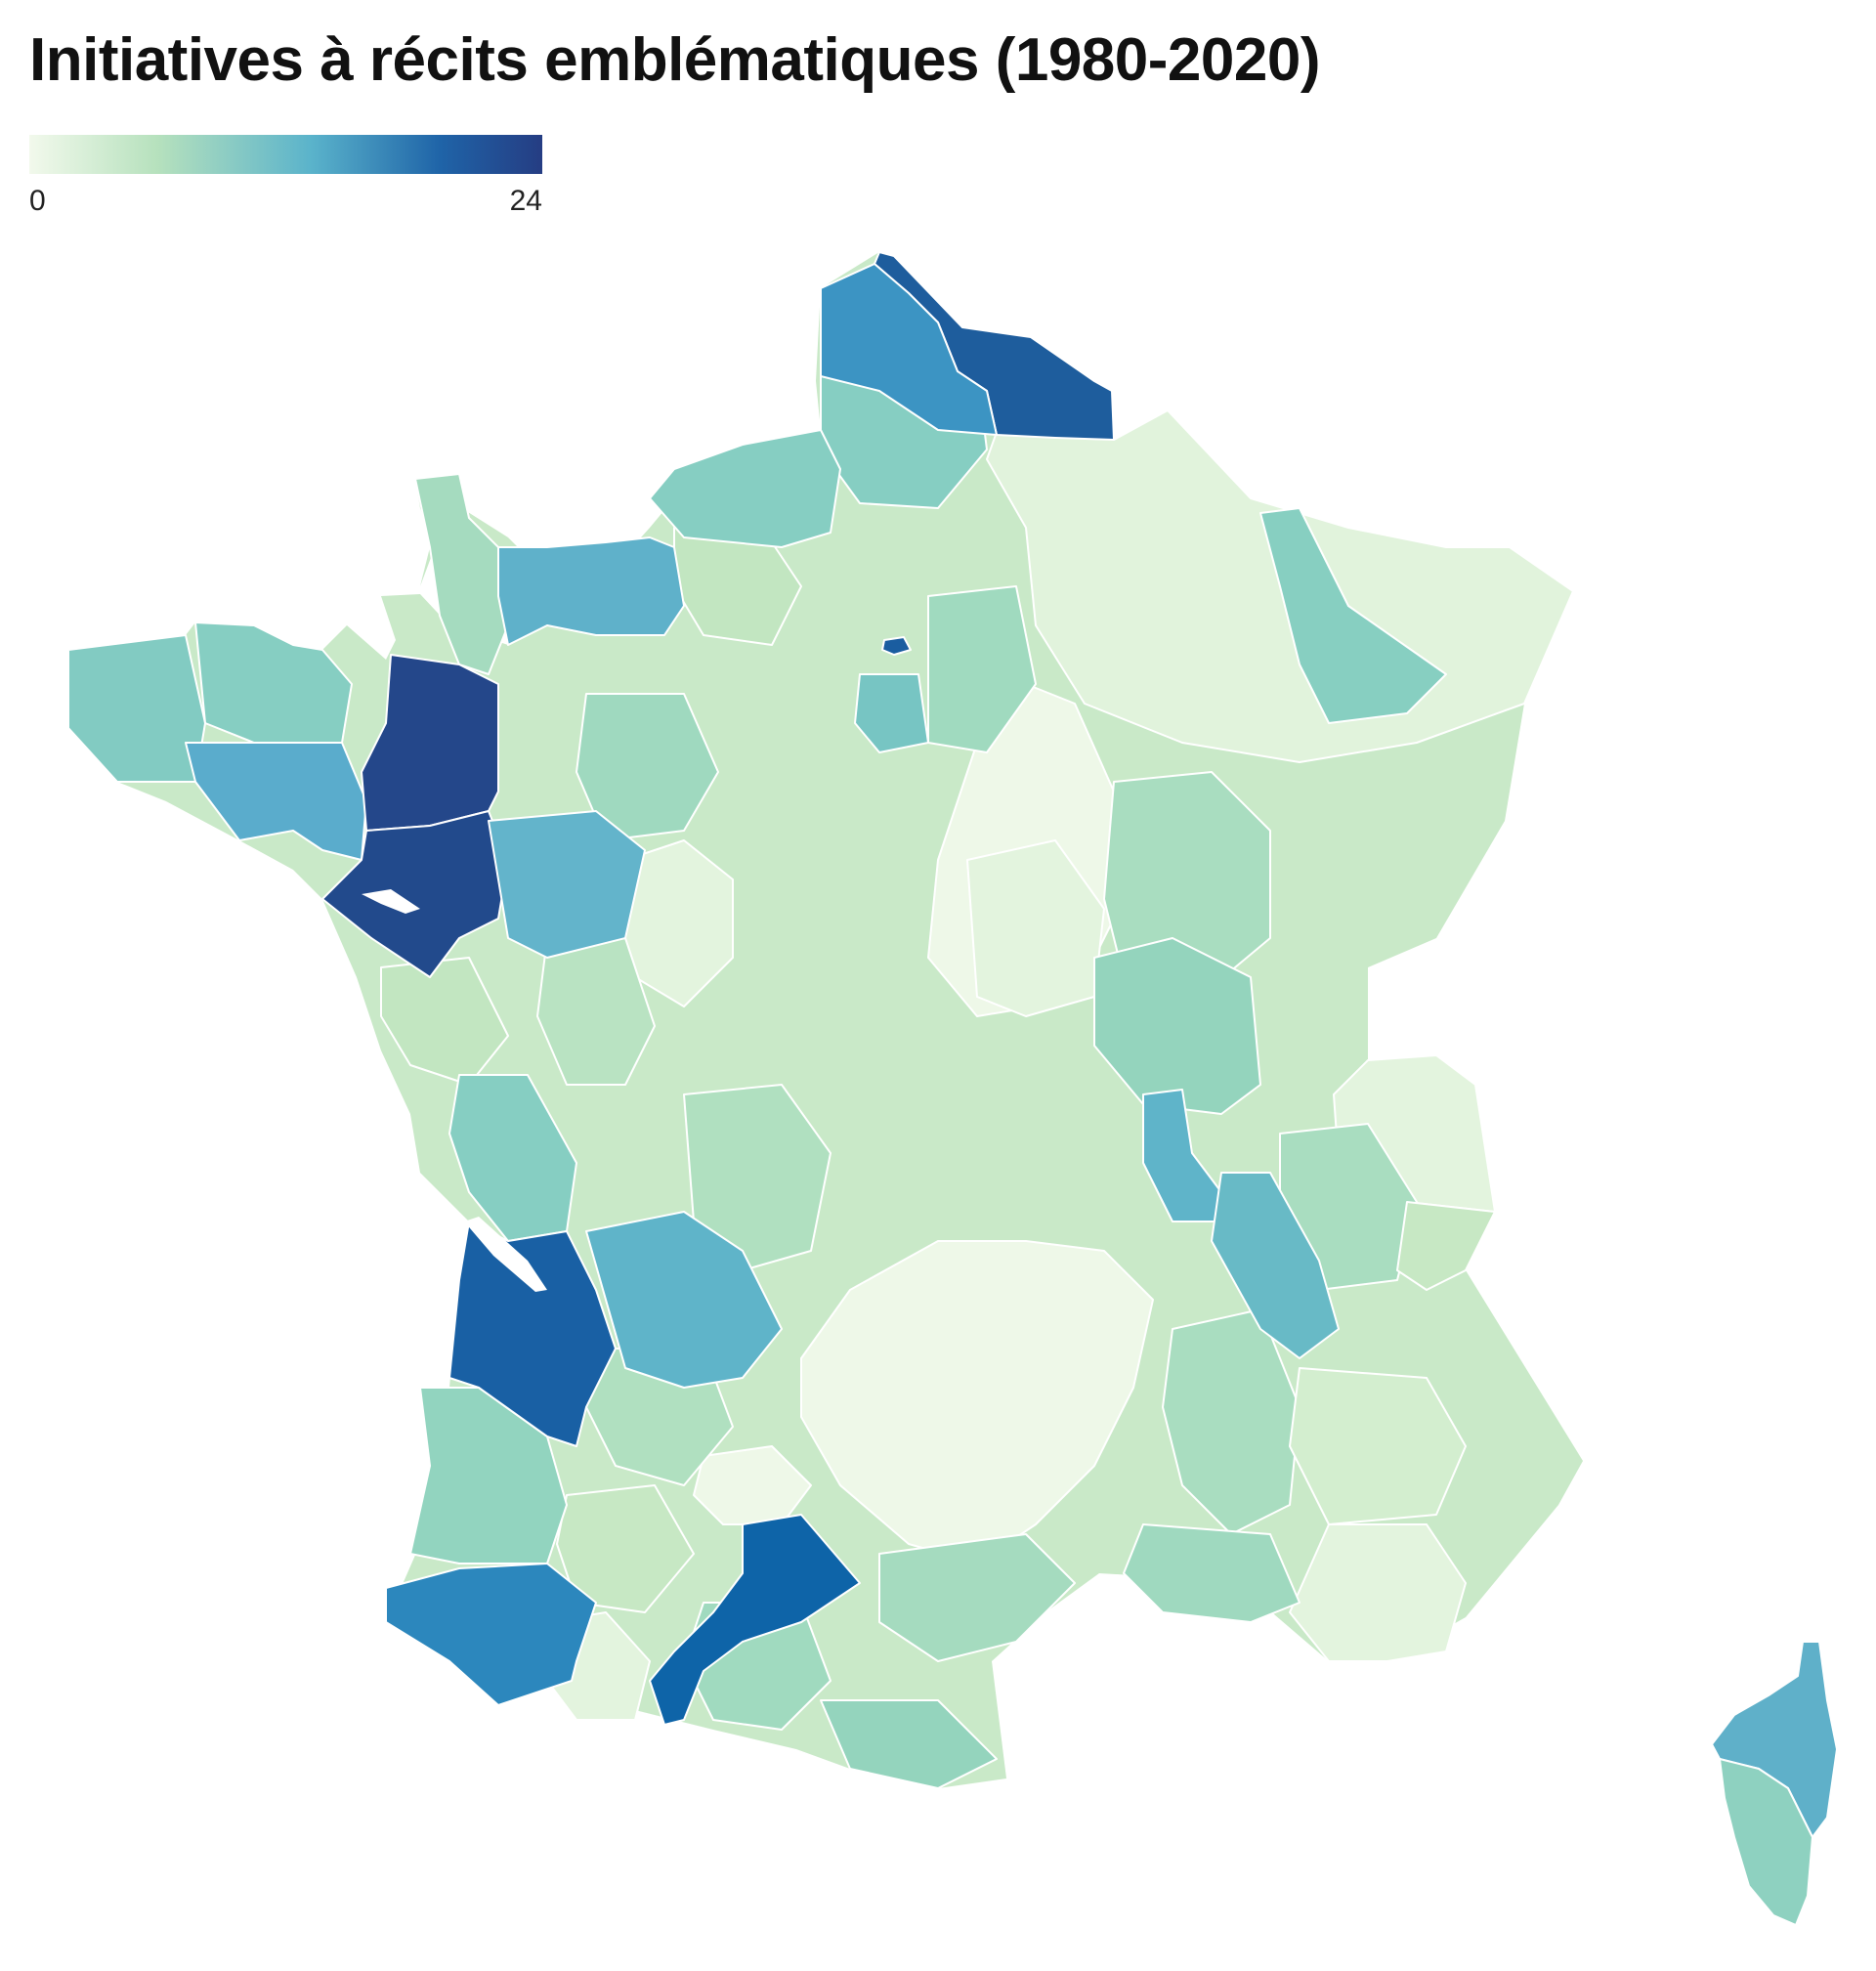 This screenshot has width=1876, height=1971. I want to click on region-maine-et-loire, so click(567, 884).